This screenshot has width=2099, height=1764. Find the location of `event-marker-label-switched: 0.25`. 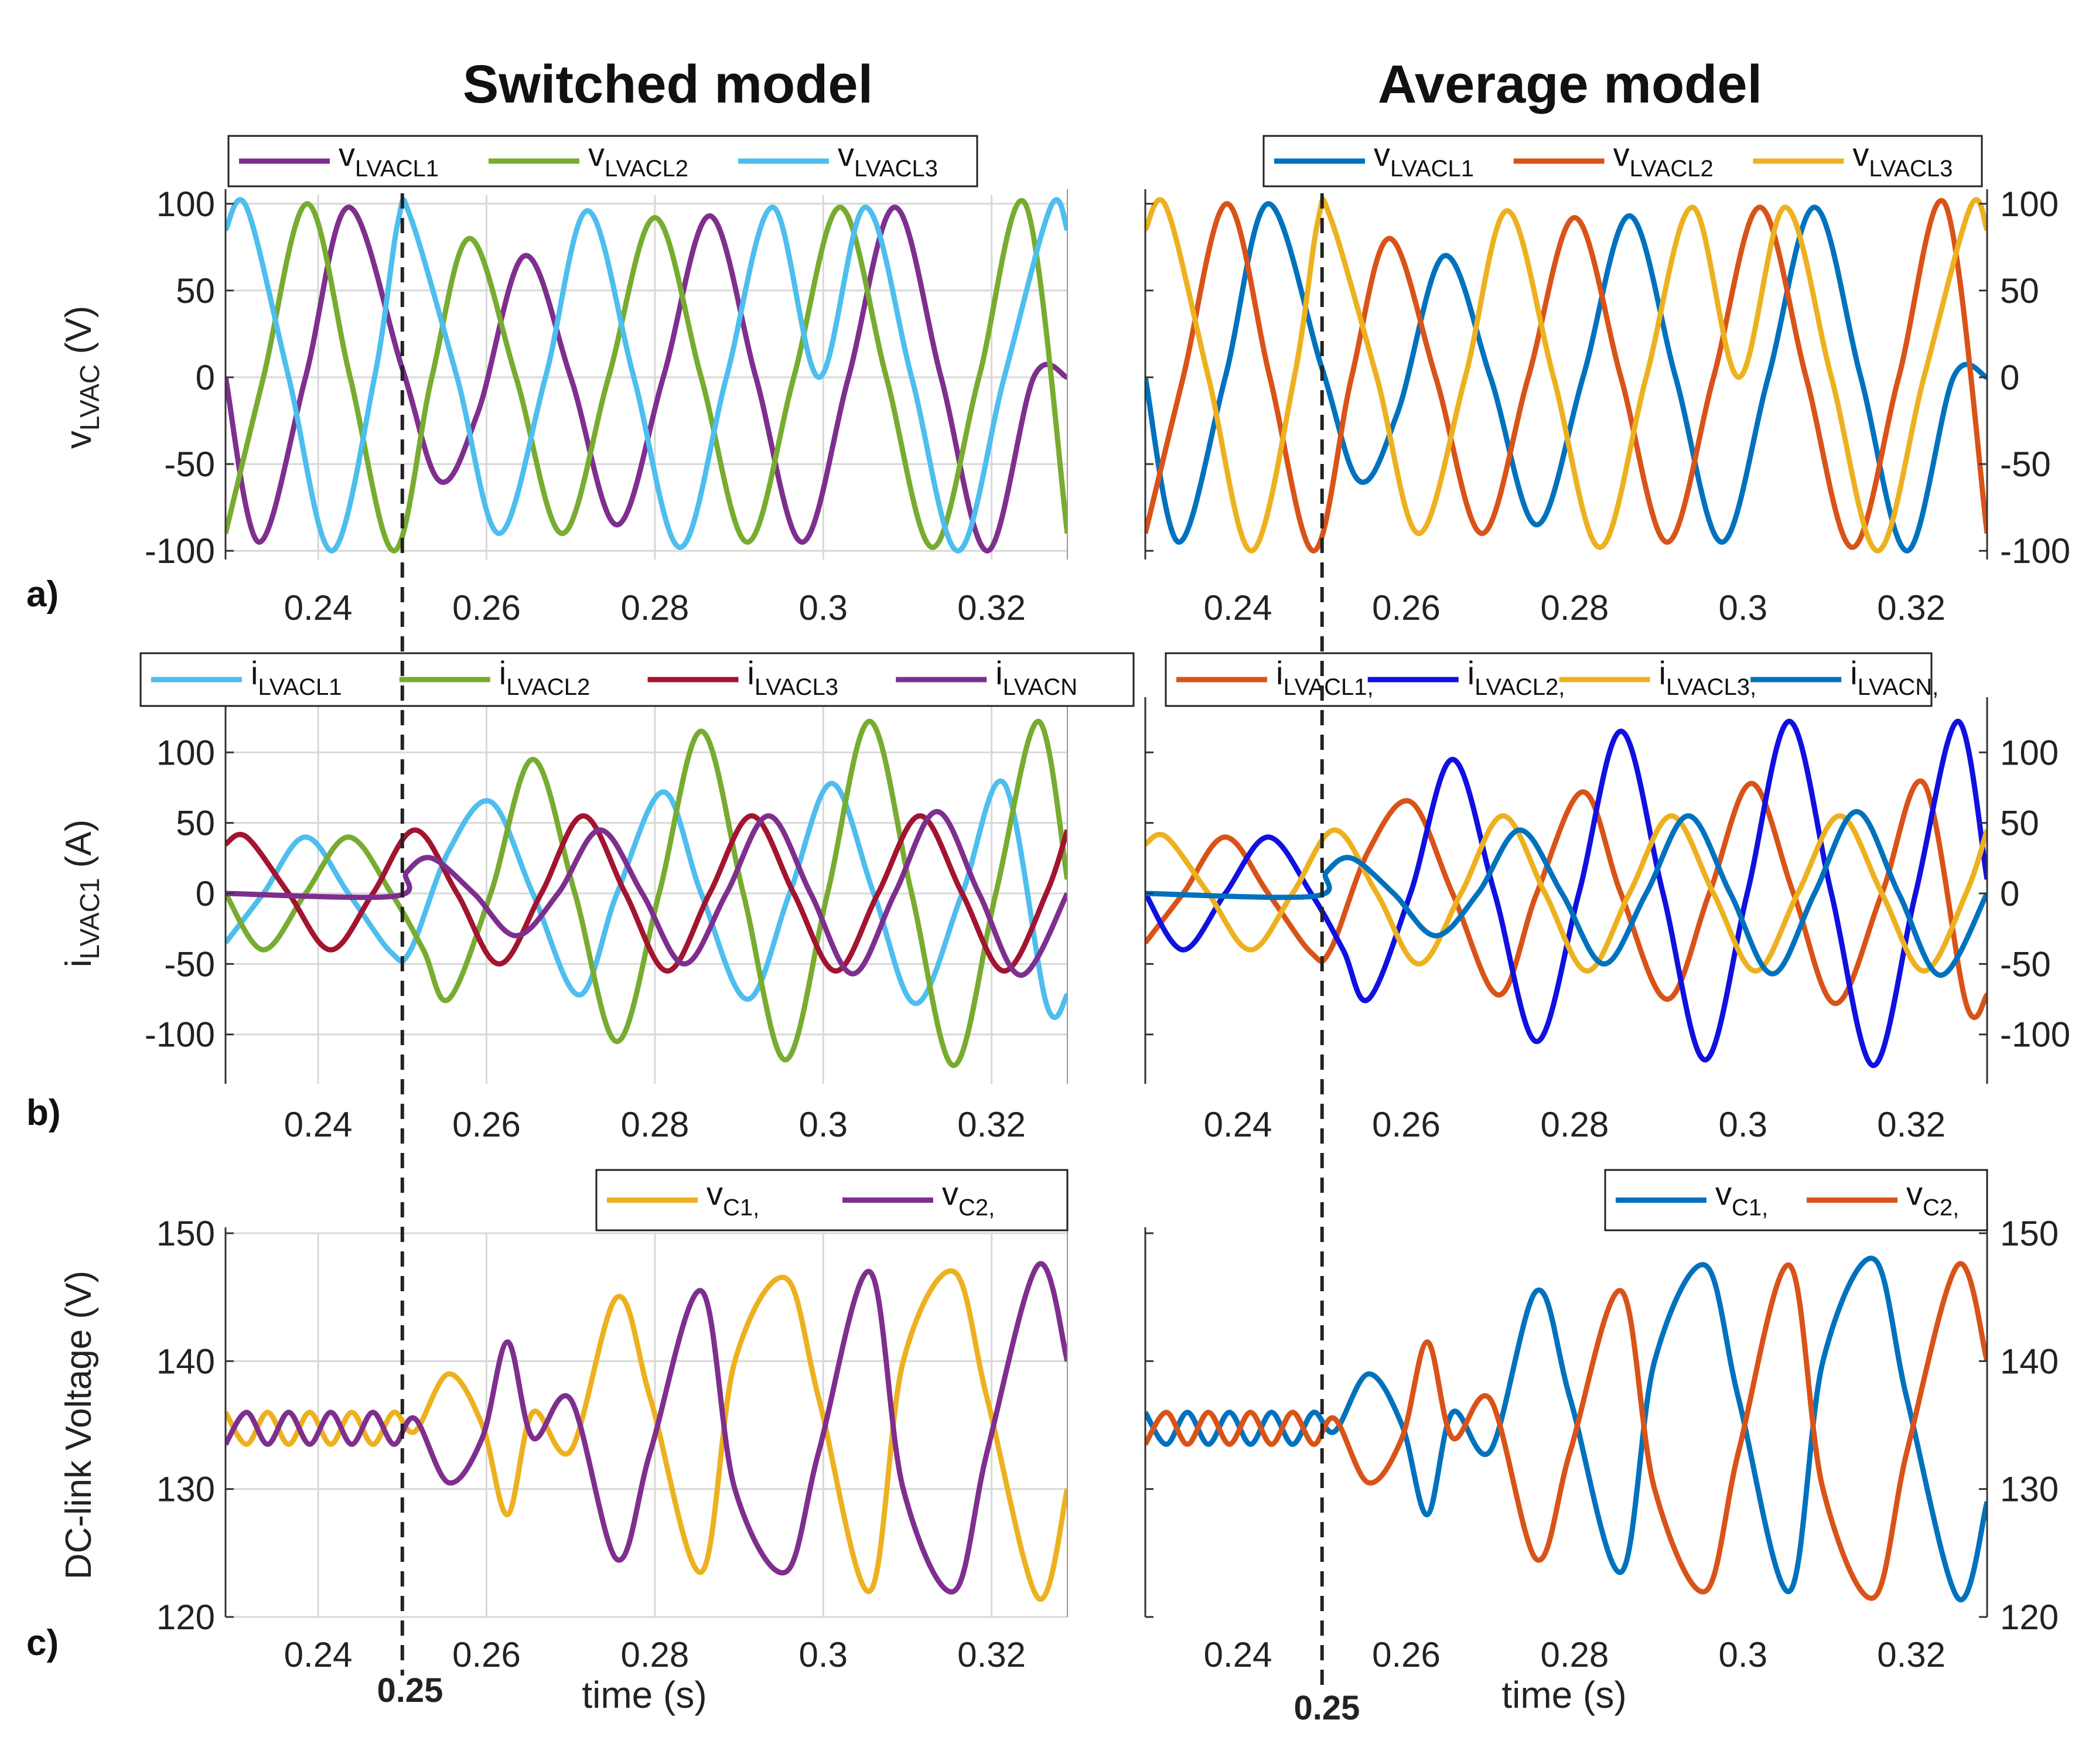

event-marker-label-switched: 0.25 is located at coordinates (410, 1690).